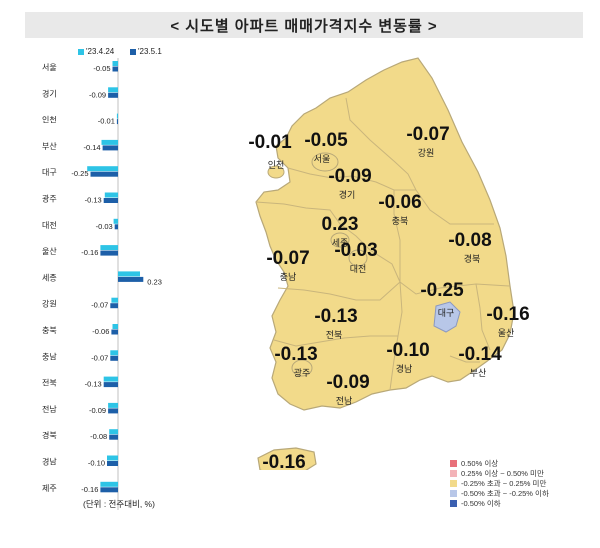 The width and height of the screenshot is (600, 548). I want to click on data-label: -0.13, so click(93, 200).